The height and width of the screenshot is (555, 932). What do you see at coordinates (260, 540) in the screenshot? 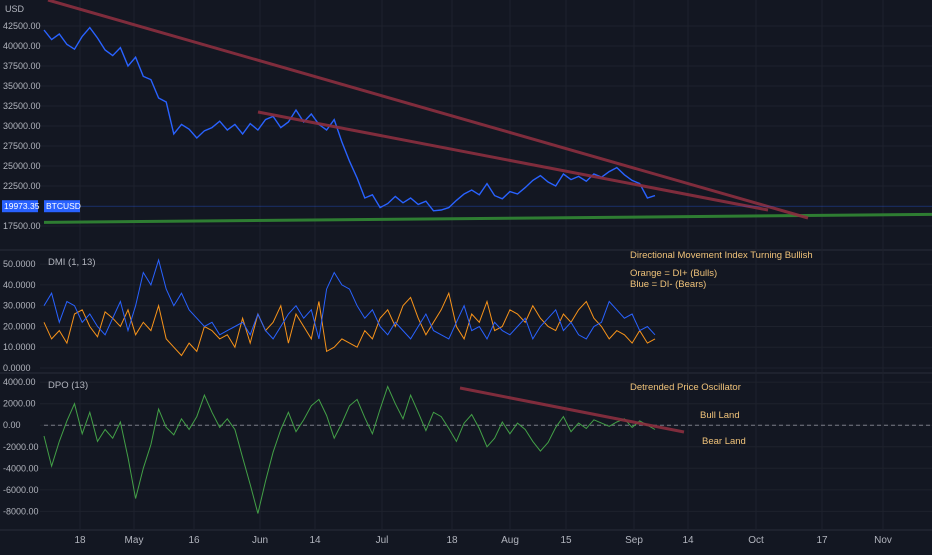
I see `time-axis-label-jun: Jun` at bounding box center [260, 540].